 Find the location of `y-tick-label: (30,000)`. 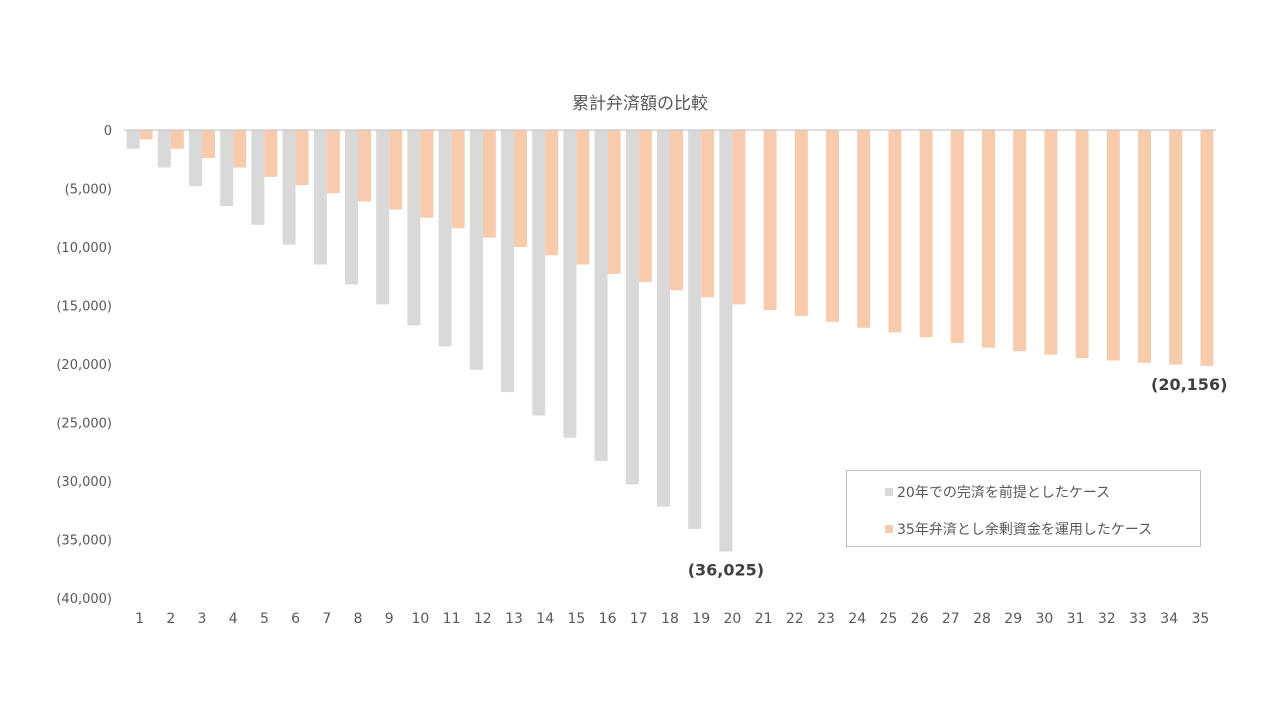

y-tick-label: (30,000) is located at coordinates (84, 482).